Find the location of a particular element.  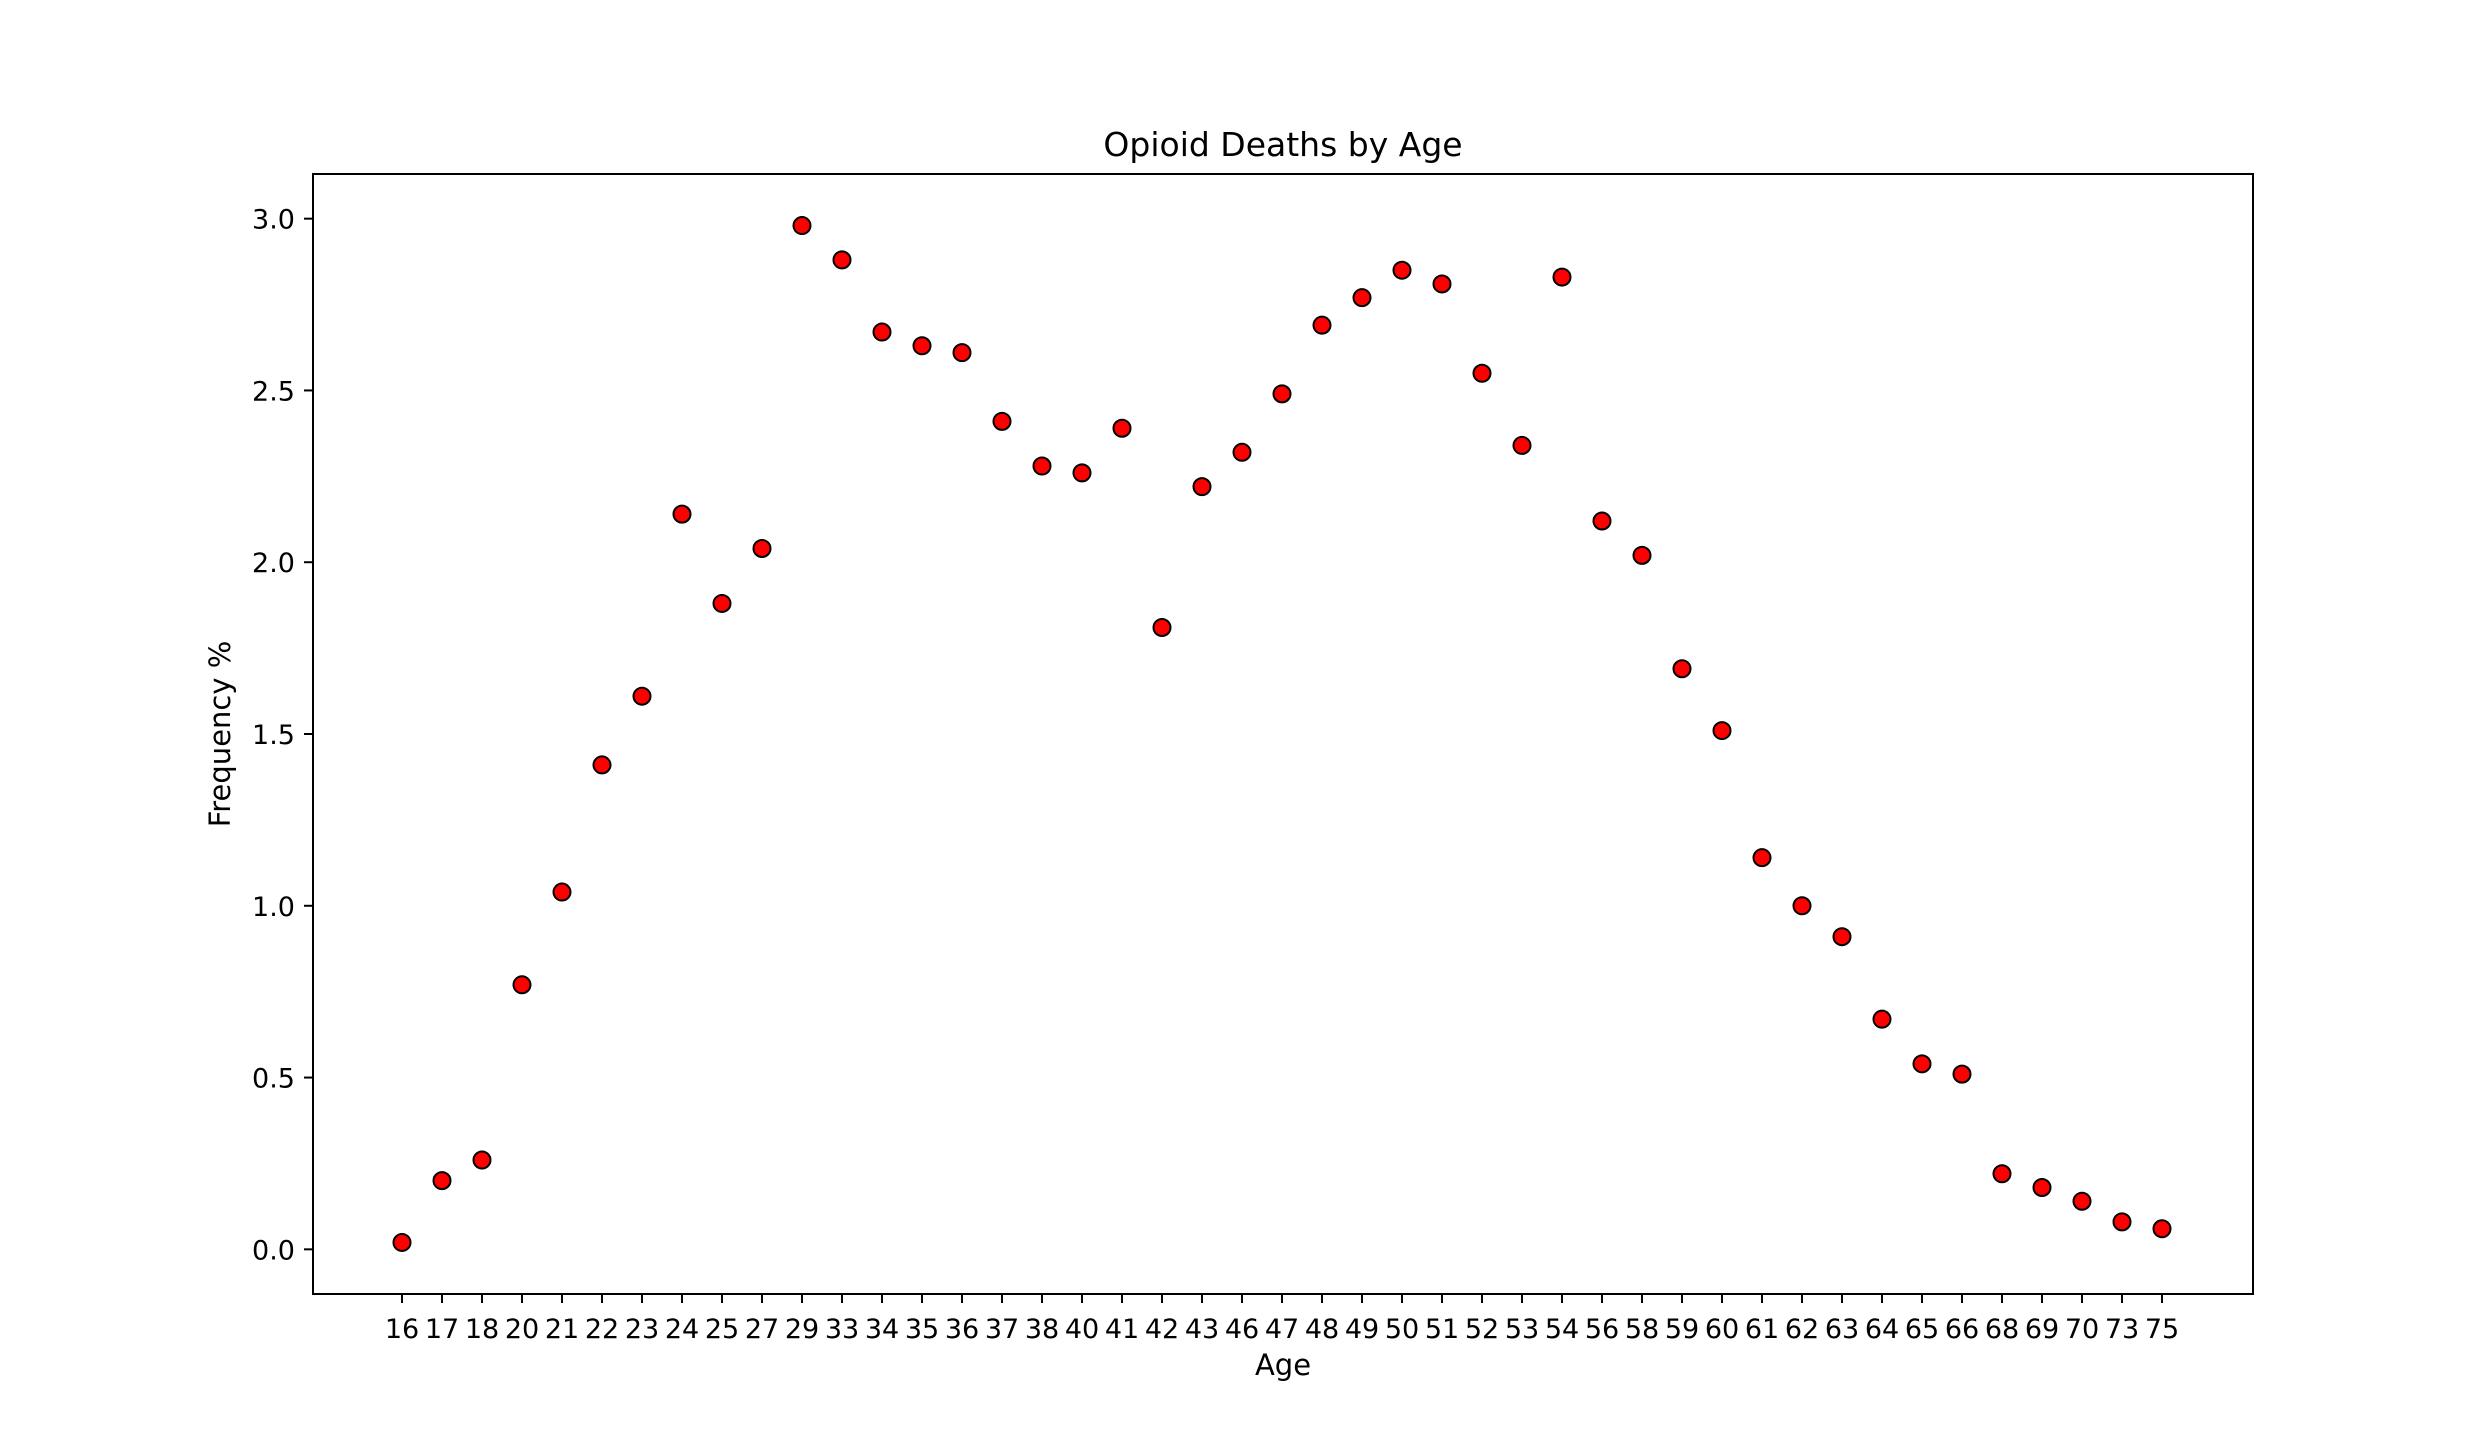

x-tick-label: 27 is located at coordinates (762, 1329).